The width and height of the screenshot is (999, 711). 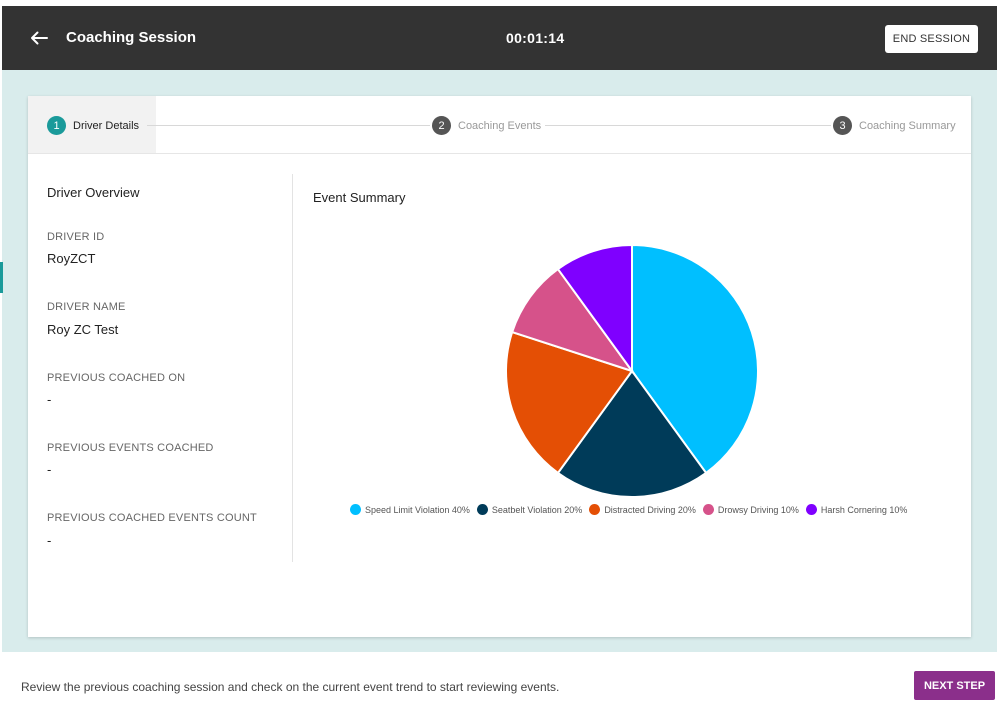 What do you see at coordinates (76, 237) in the screenshot?
I see `driver-id-label: DRIVER ID` at bounding box center [76, 237].